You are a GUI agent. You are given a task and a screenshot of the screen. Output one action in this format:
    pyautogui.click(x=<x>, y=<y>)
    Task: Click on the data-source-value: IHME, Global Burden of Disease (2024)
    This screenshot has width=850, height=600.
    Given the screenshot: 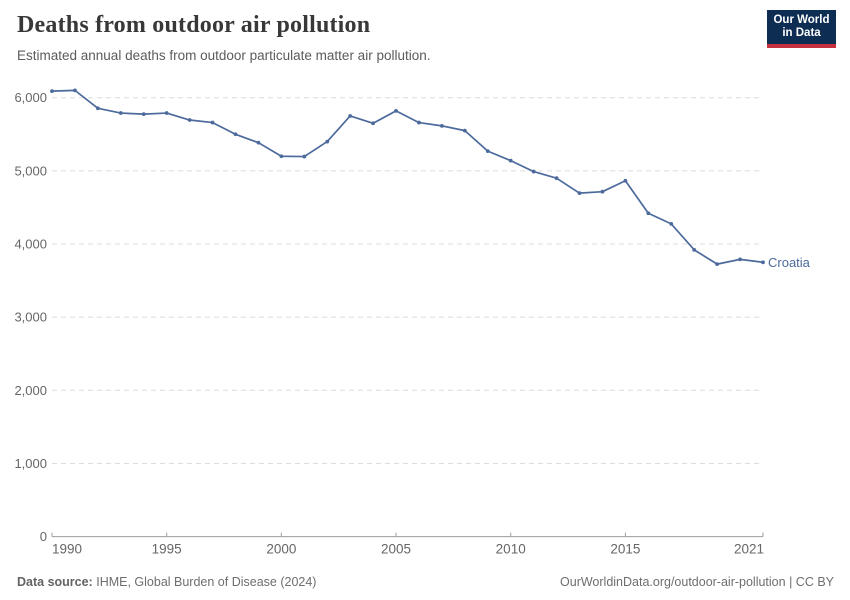 What is the action you would take?
    pyautogui.click(x=206, y=582)
    